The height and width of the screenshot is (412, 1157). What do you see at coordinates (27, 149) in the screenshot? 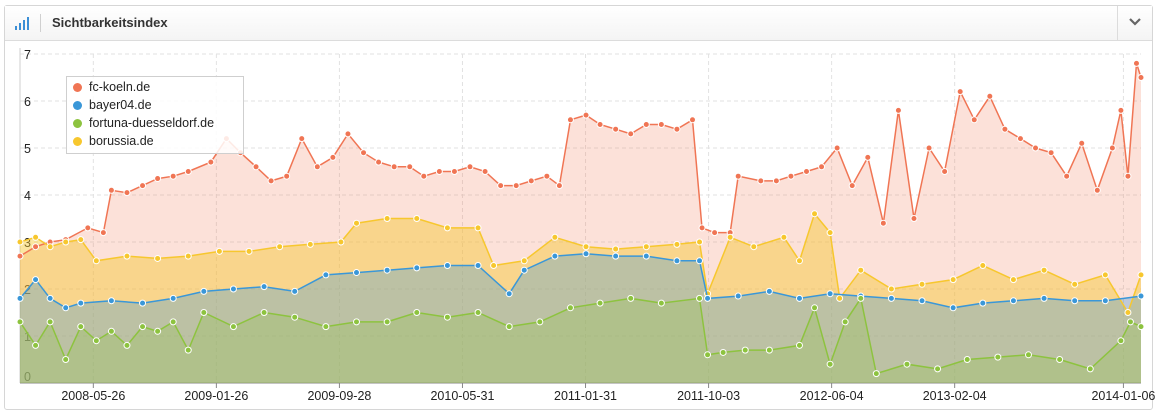
I see `y-tick-label: 5` at bounding box center [27, 149].